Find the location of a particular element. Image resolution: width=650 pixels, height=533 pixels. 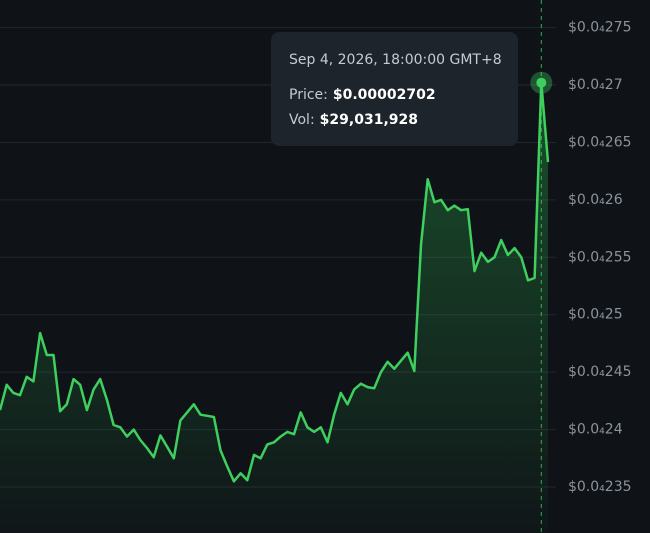

y-tick-label: $0.0₄235 is located at coordinates (600, 487).